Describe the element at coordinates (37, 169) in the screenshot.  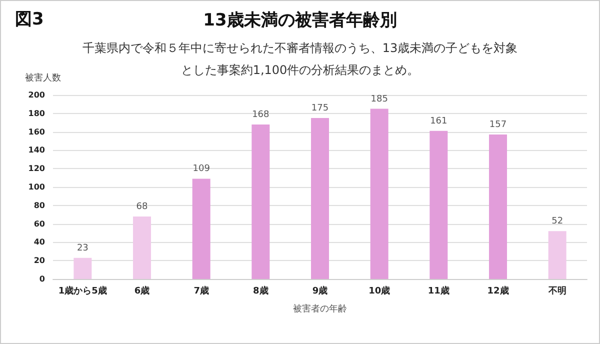
I see `y-tick-label: 120` at that location.